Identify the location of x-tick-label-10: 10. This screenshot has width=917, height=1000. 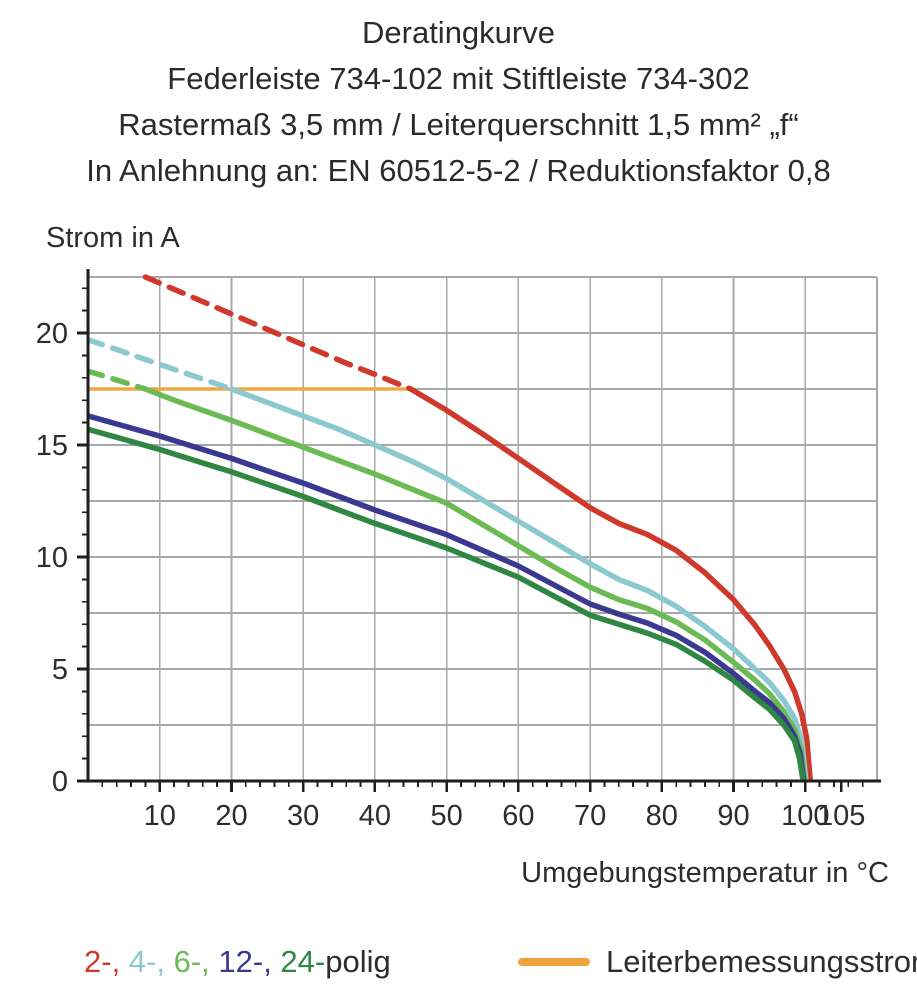
(160, 816).